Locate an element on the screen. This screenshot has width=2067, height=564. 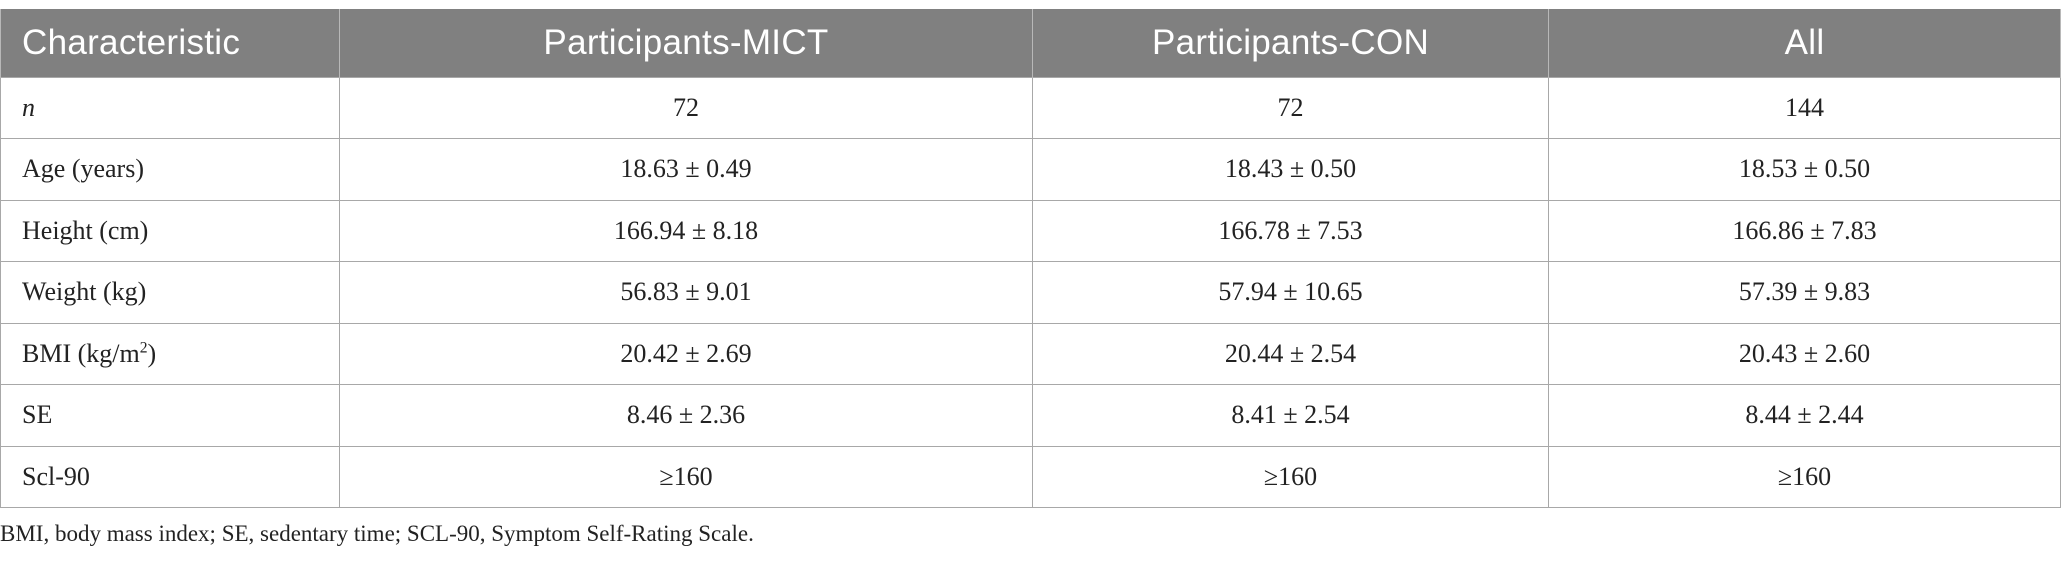
header-participants-mict: Participants-MICT is located at coordinates (686, 43).